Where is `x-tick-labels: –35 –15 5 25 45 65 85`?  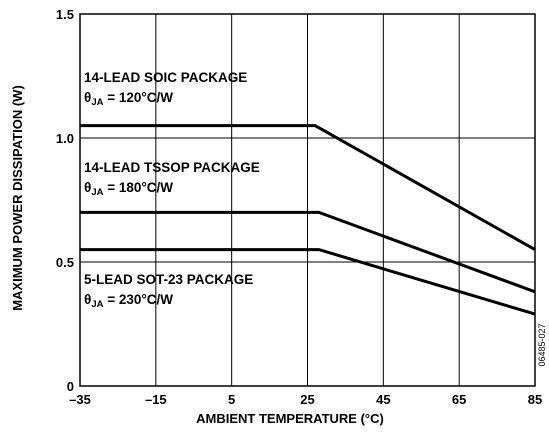
x-tick-labels: –35 –15 5 25 45 65 85 is located at coordinates (305, 399).